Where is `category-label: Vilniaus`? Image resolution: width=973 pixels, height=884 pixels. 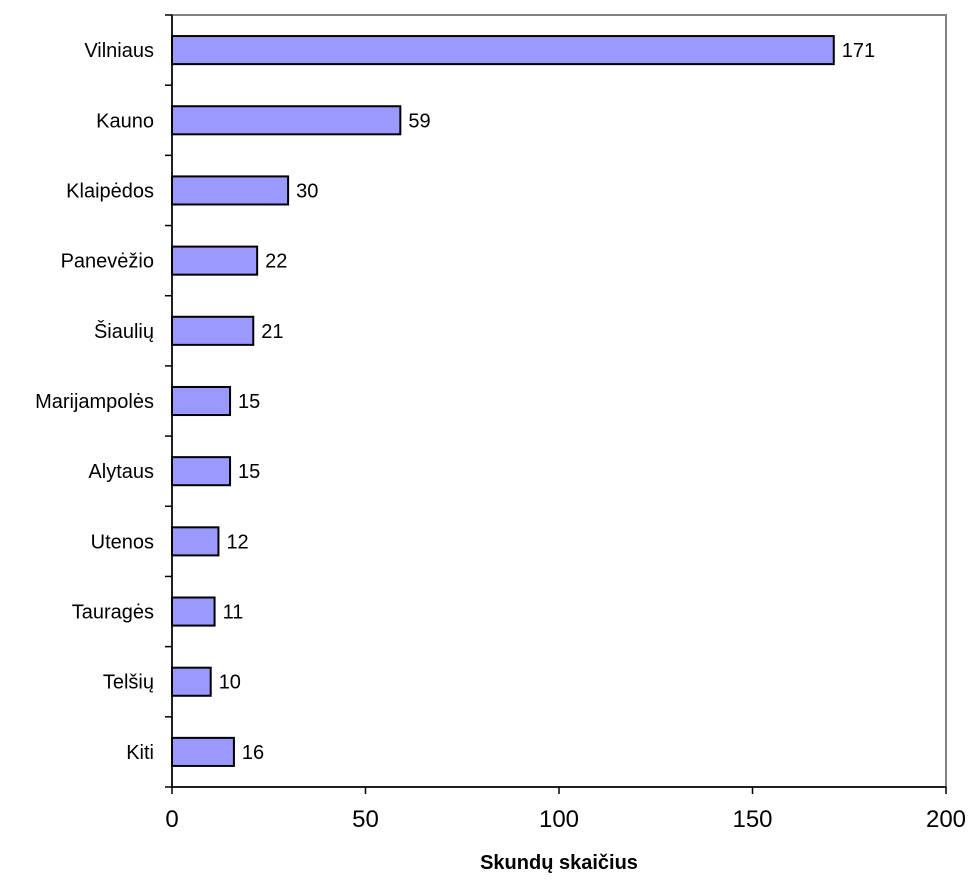
category-label: Vilniaus is located at coordinates (119, 51).